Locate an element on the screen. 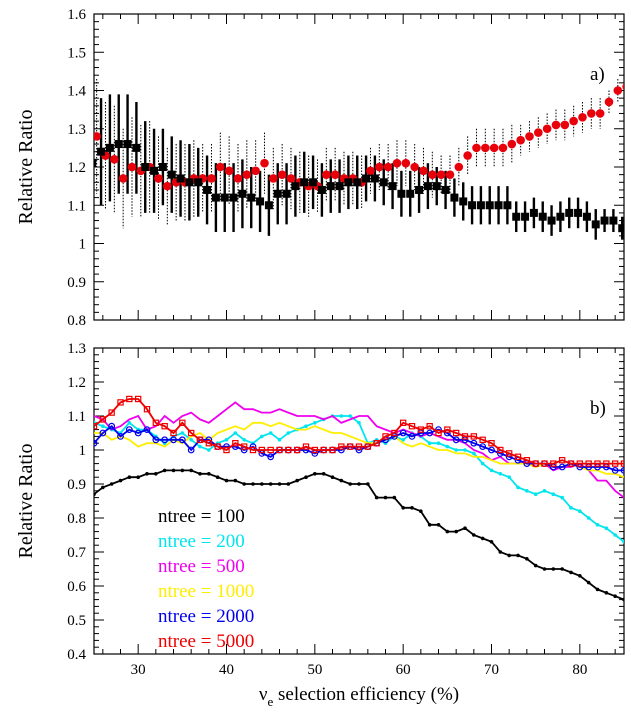  y-tick-label: 0.8 is located at coordinates (76, 519).